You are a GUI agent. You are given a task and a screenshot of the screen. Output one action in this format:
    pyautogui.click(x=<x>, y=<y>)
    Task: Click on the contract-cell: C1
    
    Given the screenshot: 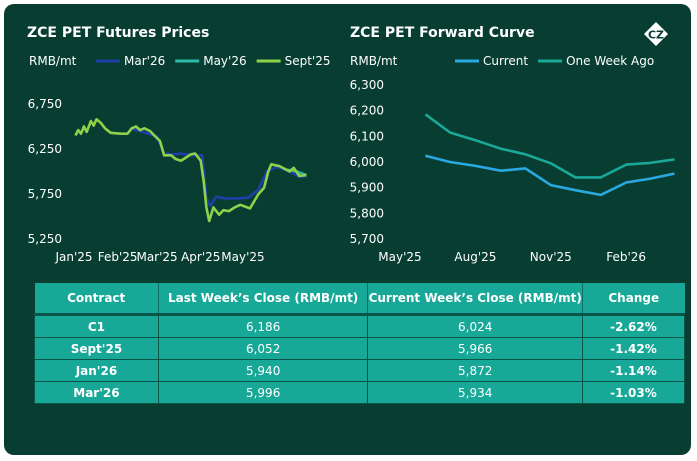 What is the action you would take?
    pyautogui.click(x=96, y=325)
    